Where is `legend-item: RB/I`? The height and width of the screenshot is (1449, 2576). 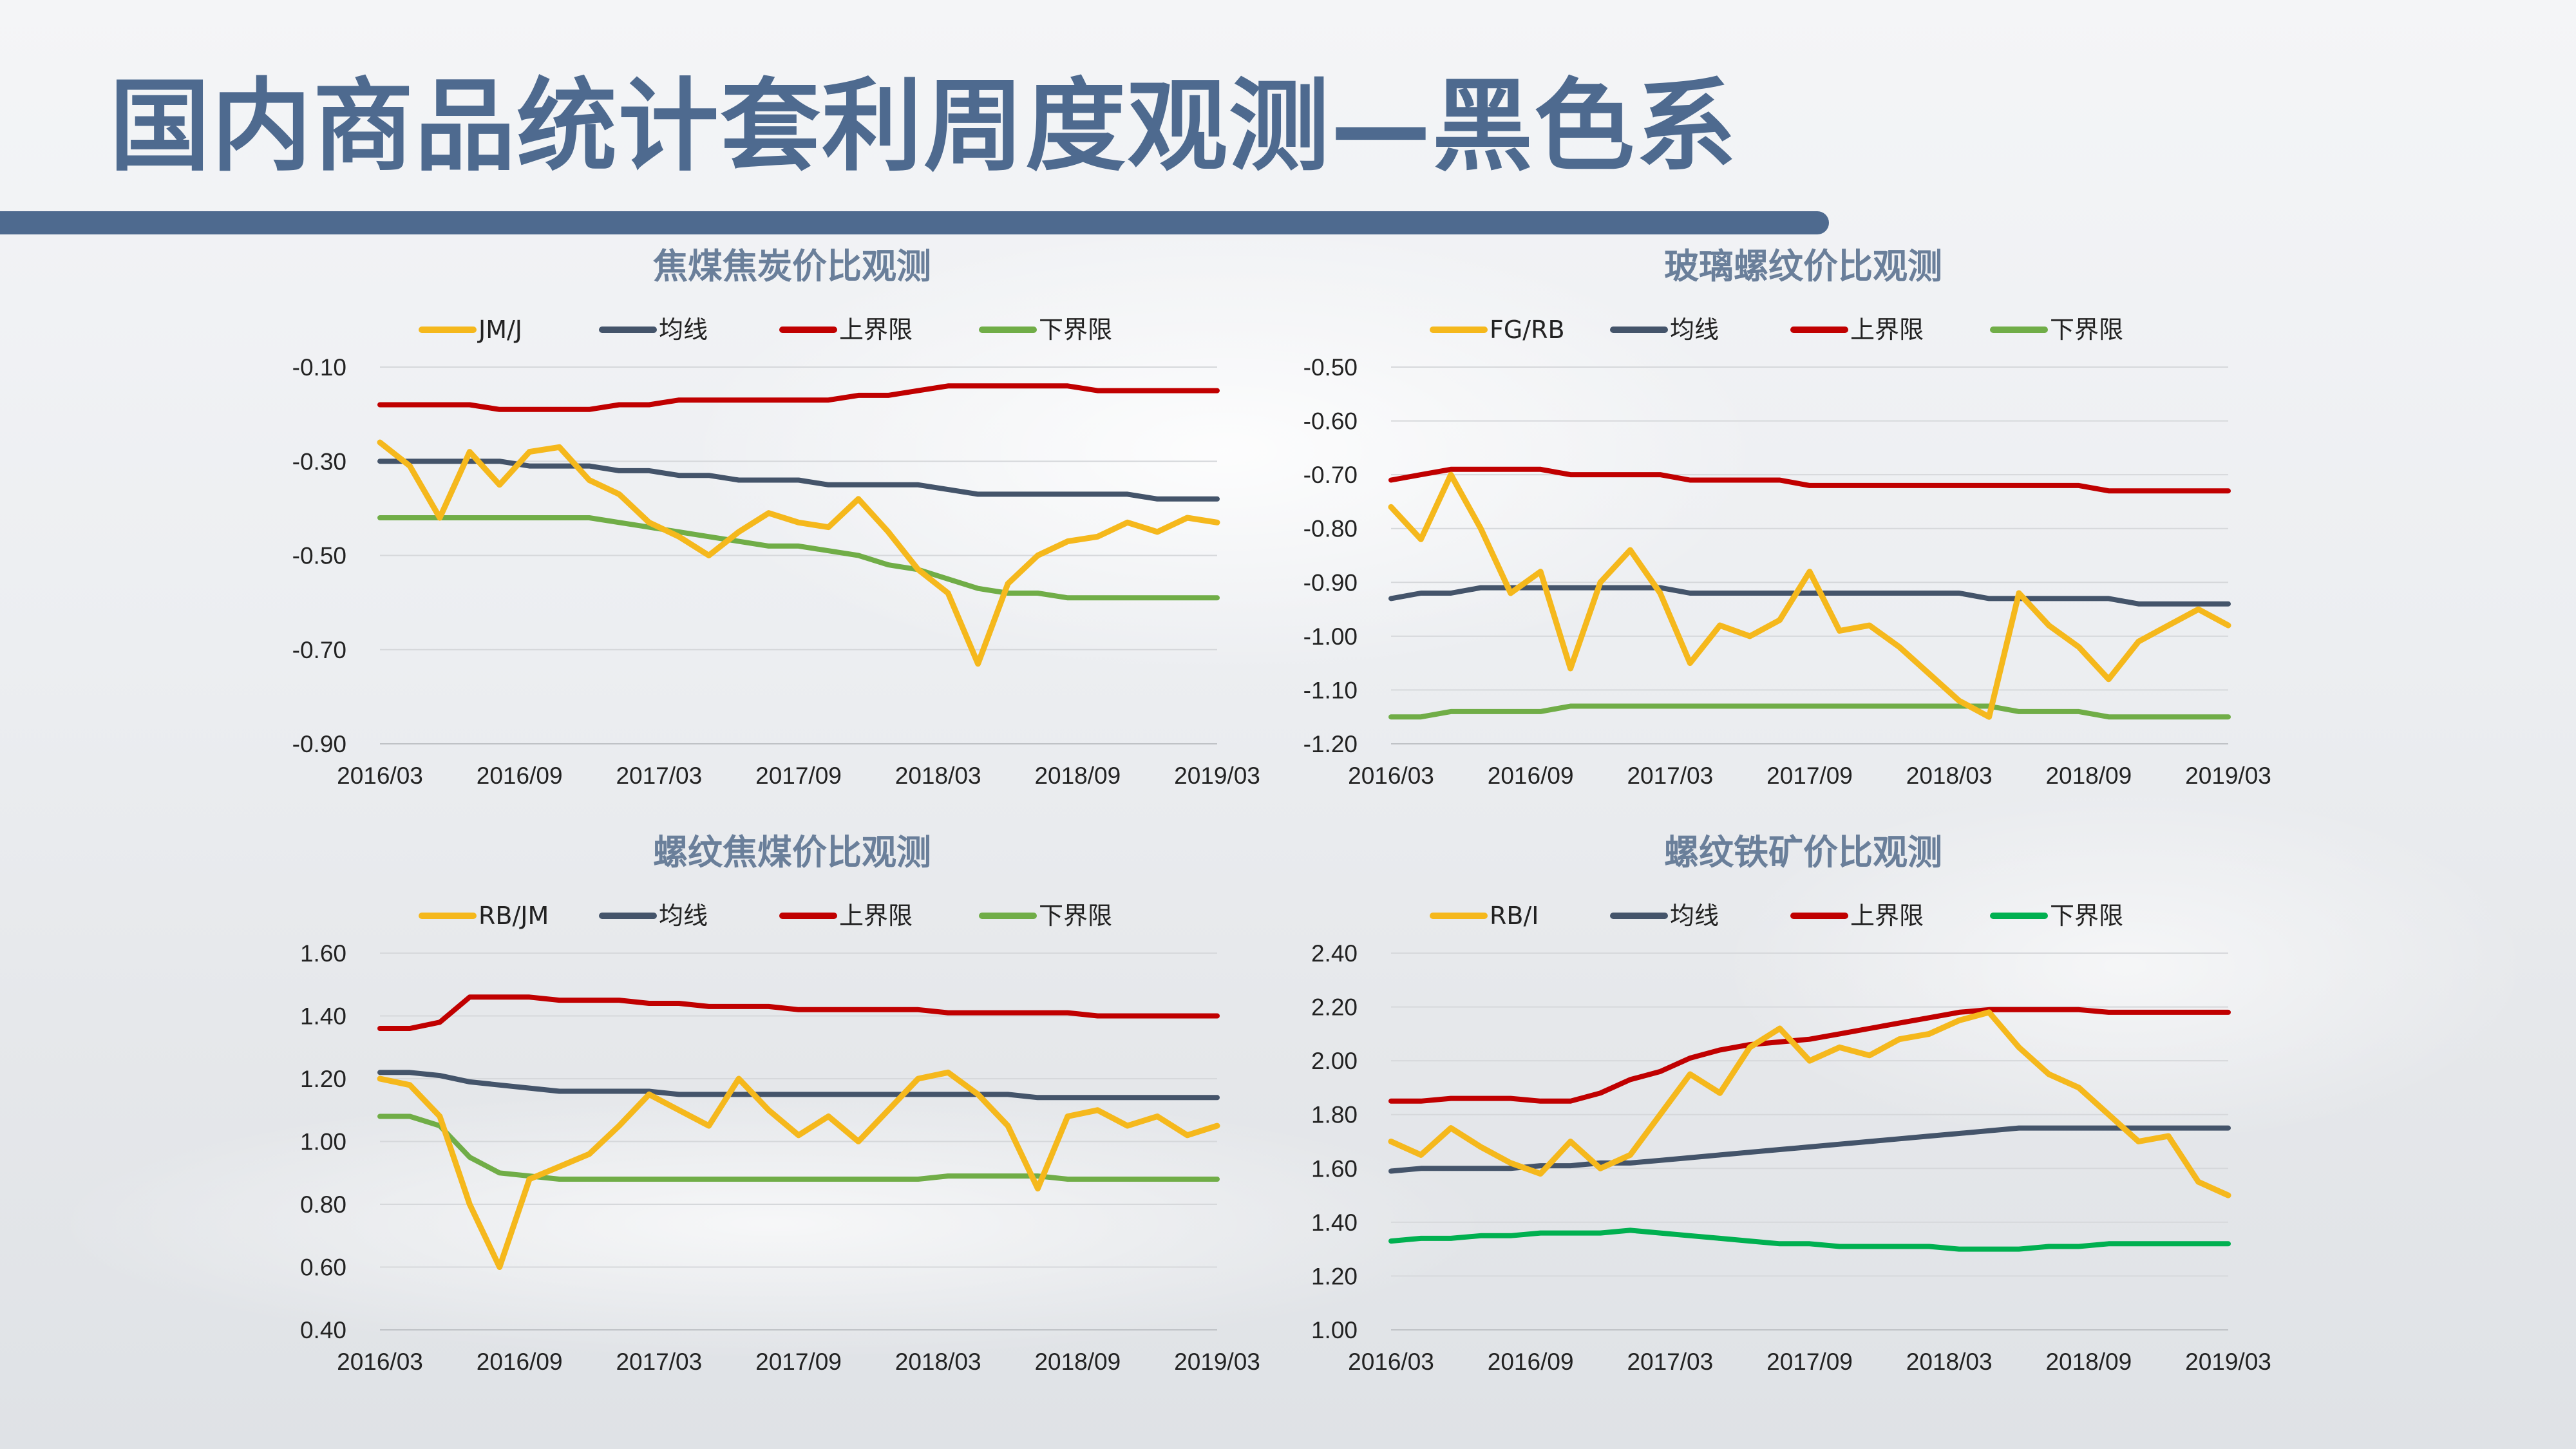 legend-item: RB/I is located at coordinates (1484, 916).